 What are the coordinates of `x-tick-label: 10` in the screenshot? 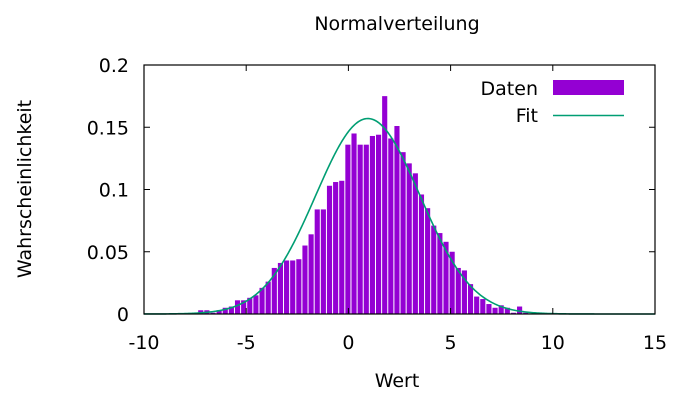 It's located at (553, 343).